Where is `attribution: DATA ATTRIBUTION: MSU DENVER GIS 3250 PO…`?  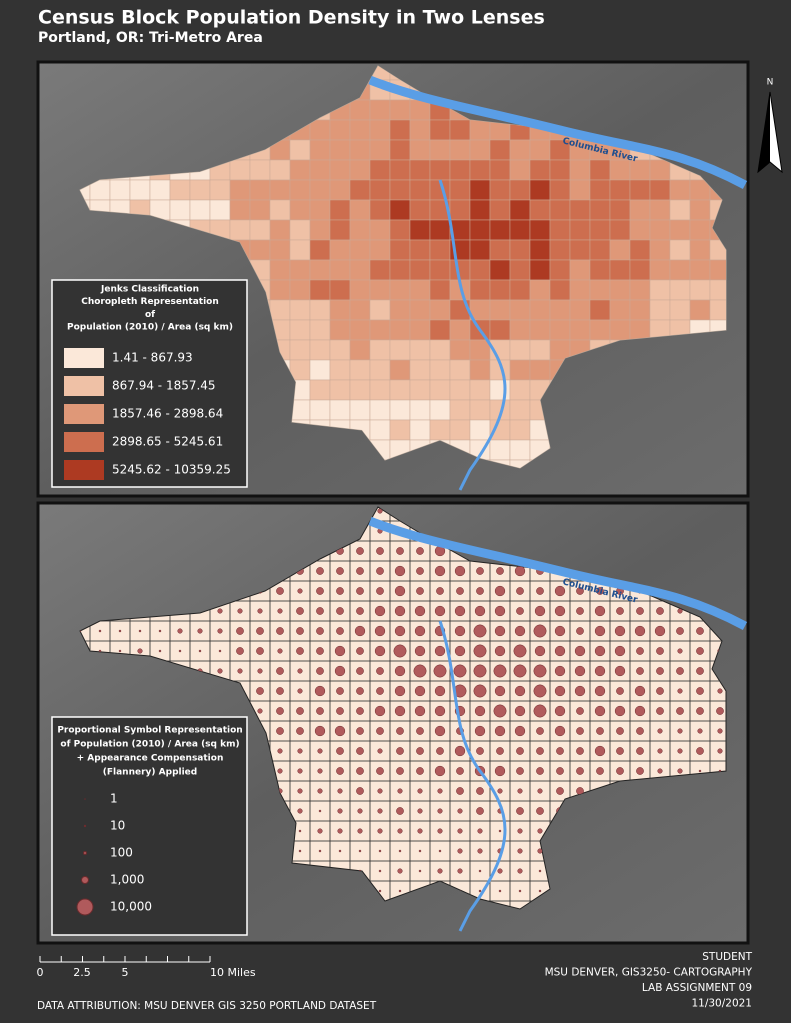
attribution: DATA ATTRIBUTION: MSU DENVER GIS 3250 PO… is located at coordinates (207, 1006).